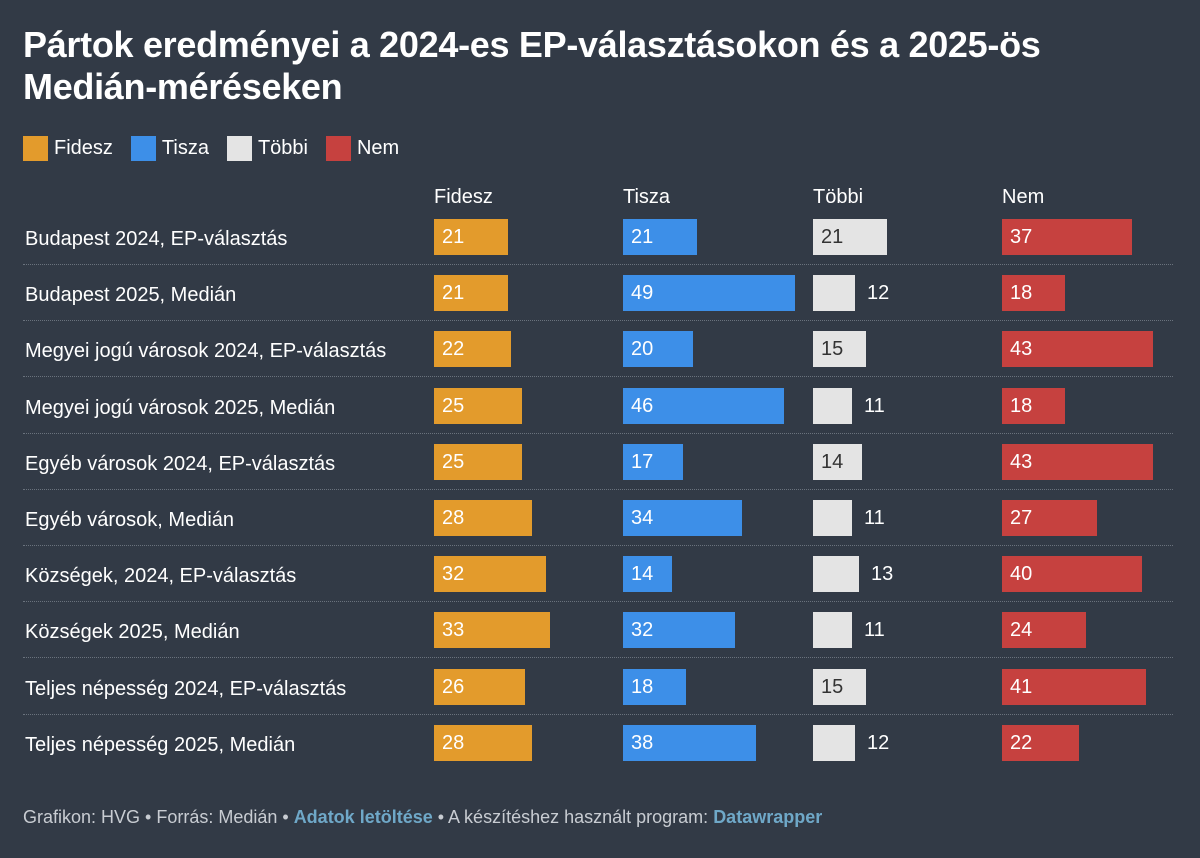  I want to click on legend-swatch-tobbi, so click(239, 148).